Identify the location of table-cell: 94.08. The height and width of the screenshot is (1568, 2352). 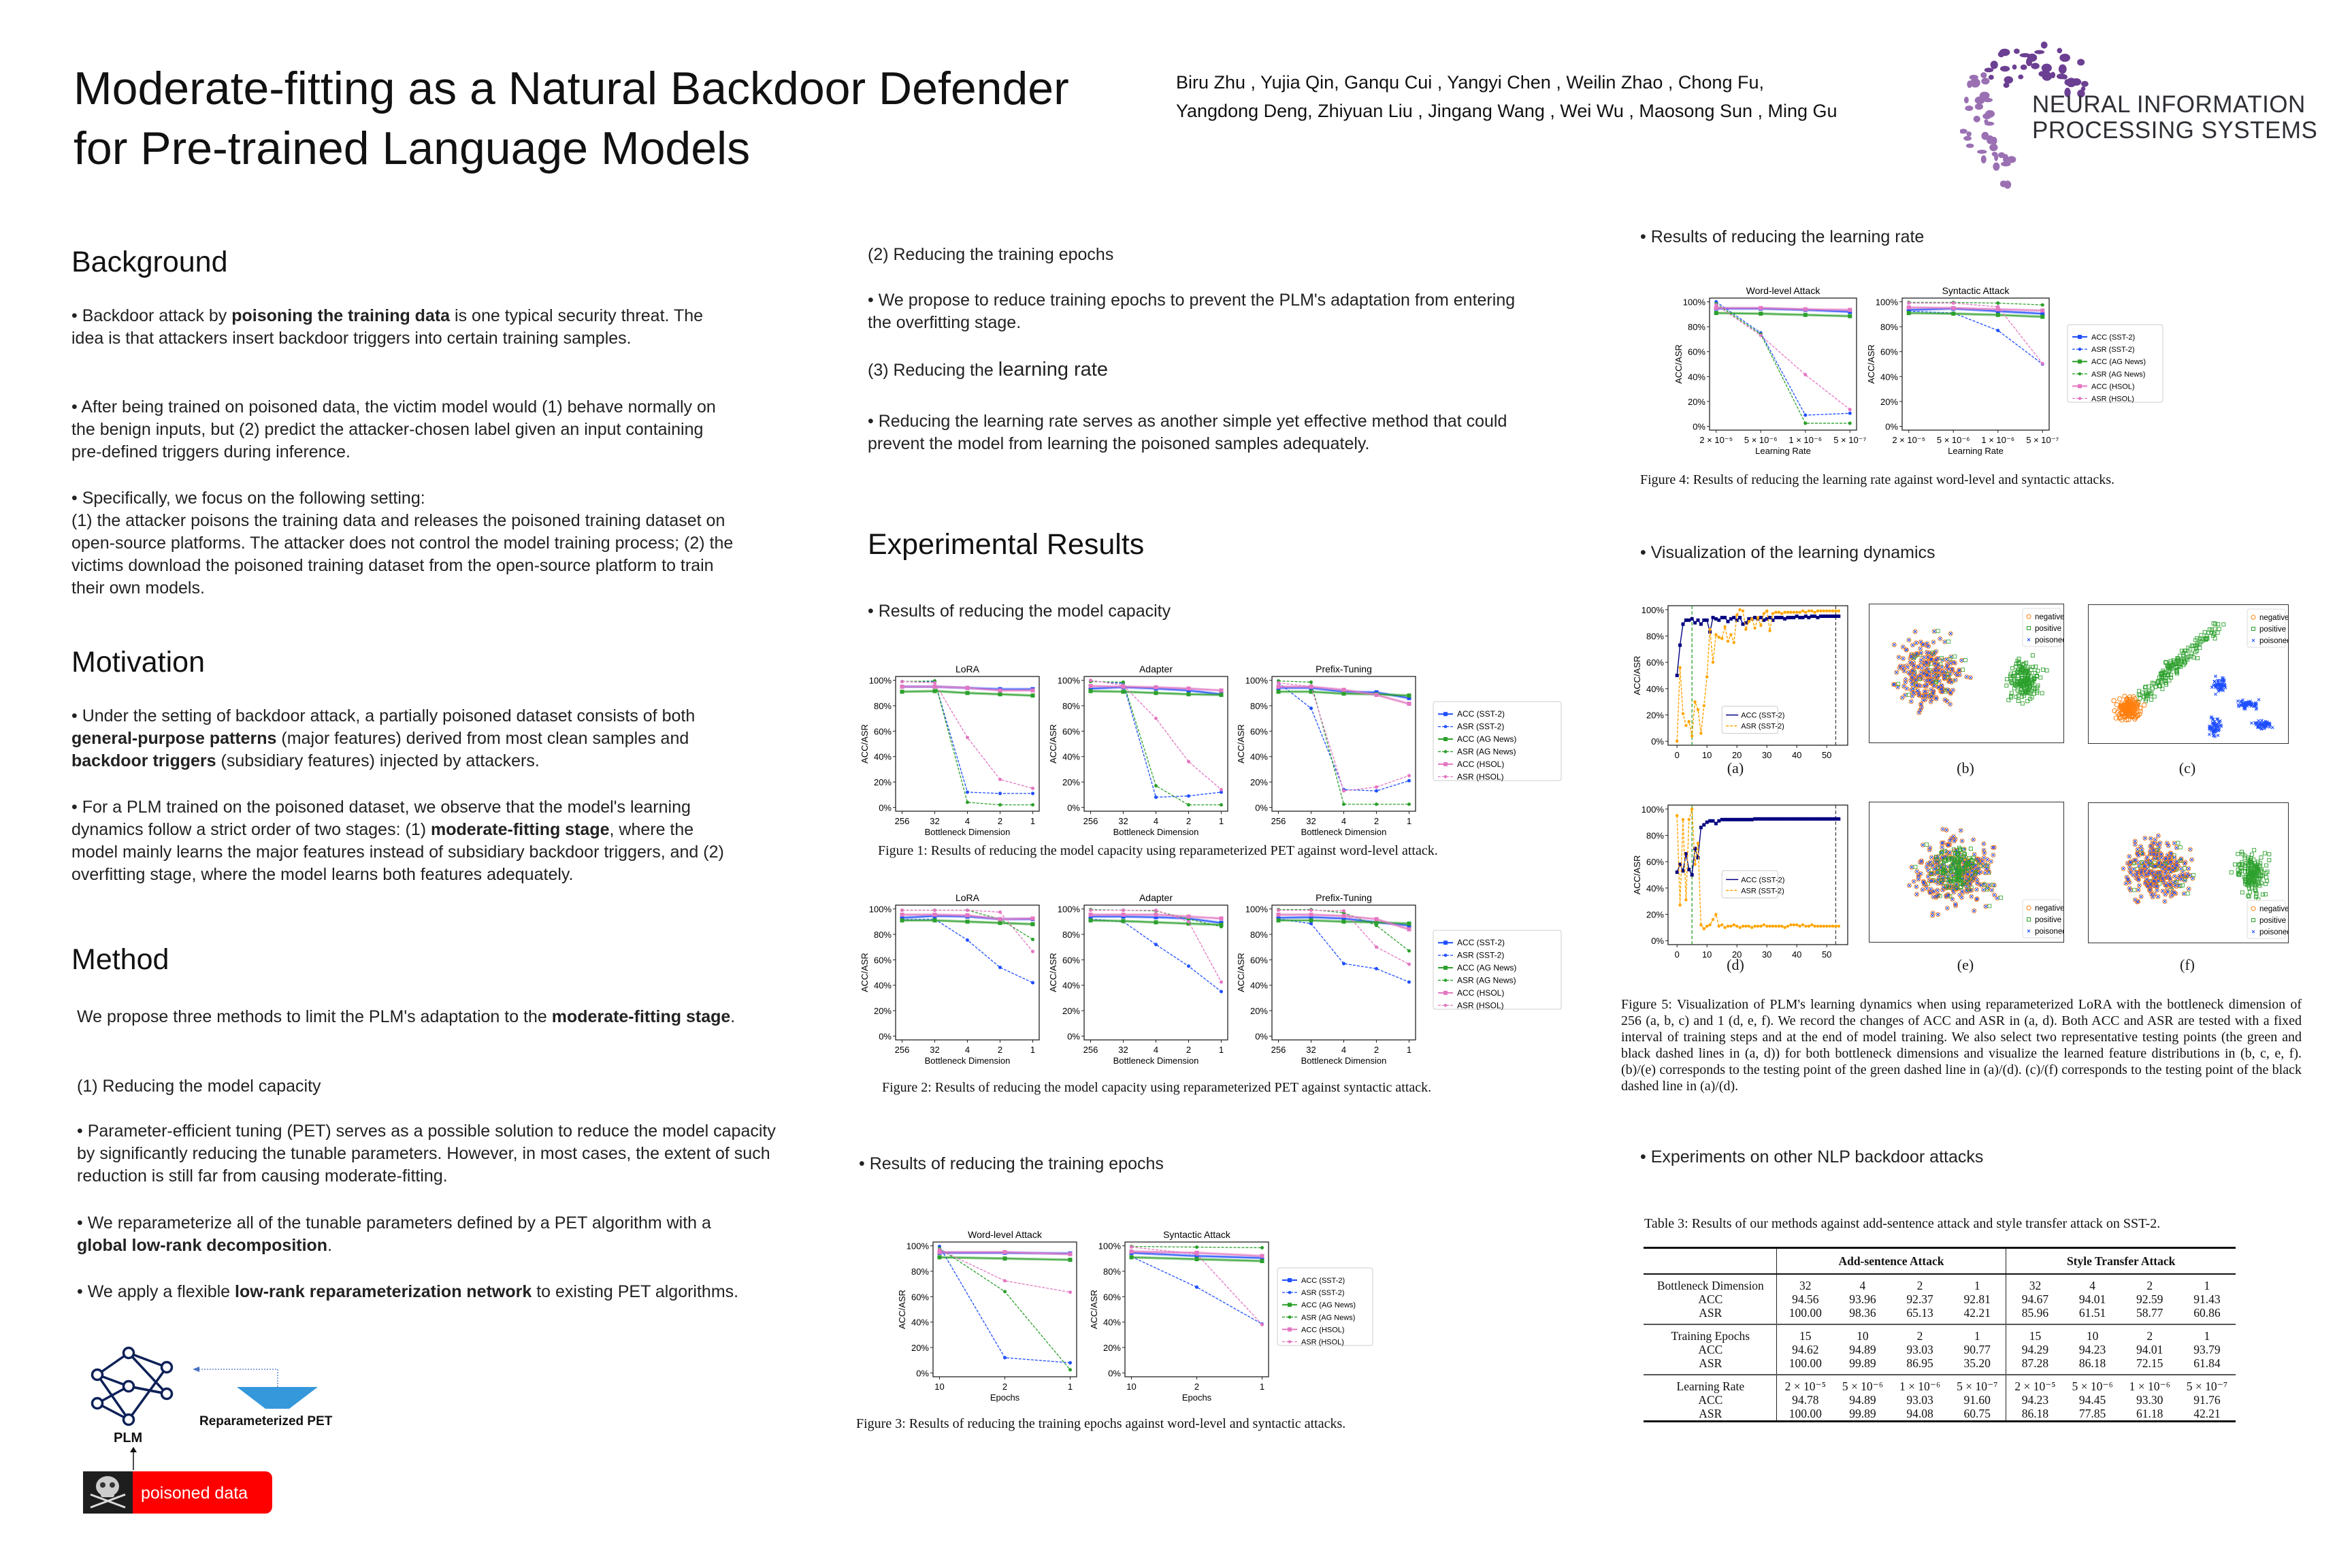
(1920, 1414).